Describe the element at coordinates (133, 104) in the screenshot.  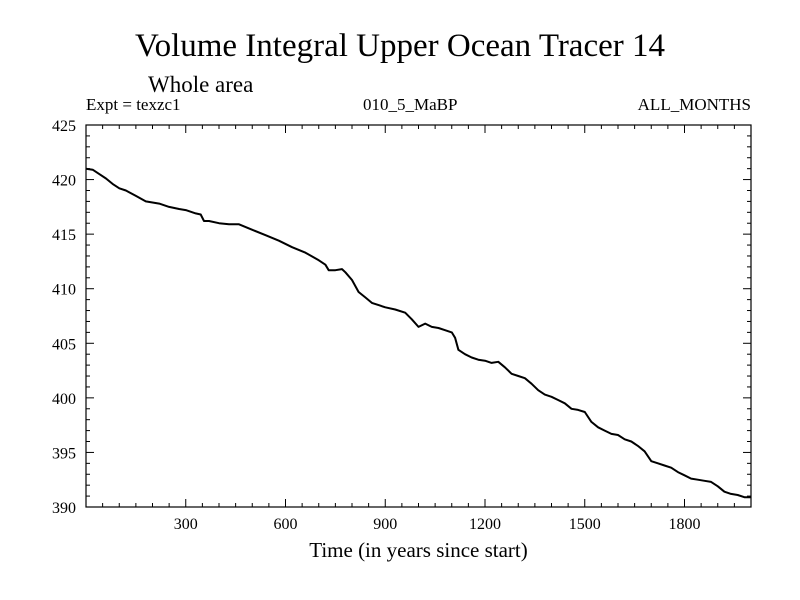
I see `experiment-label: Expt = texzc1` at that location.